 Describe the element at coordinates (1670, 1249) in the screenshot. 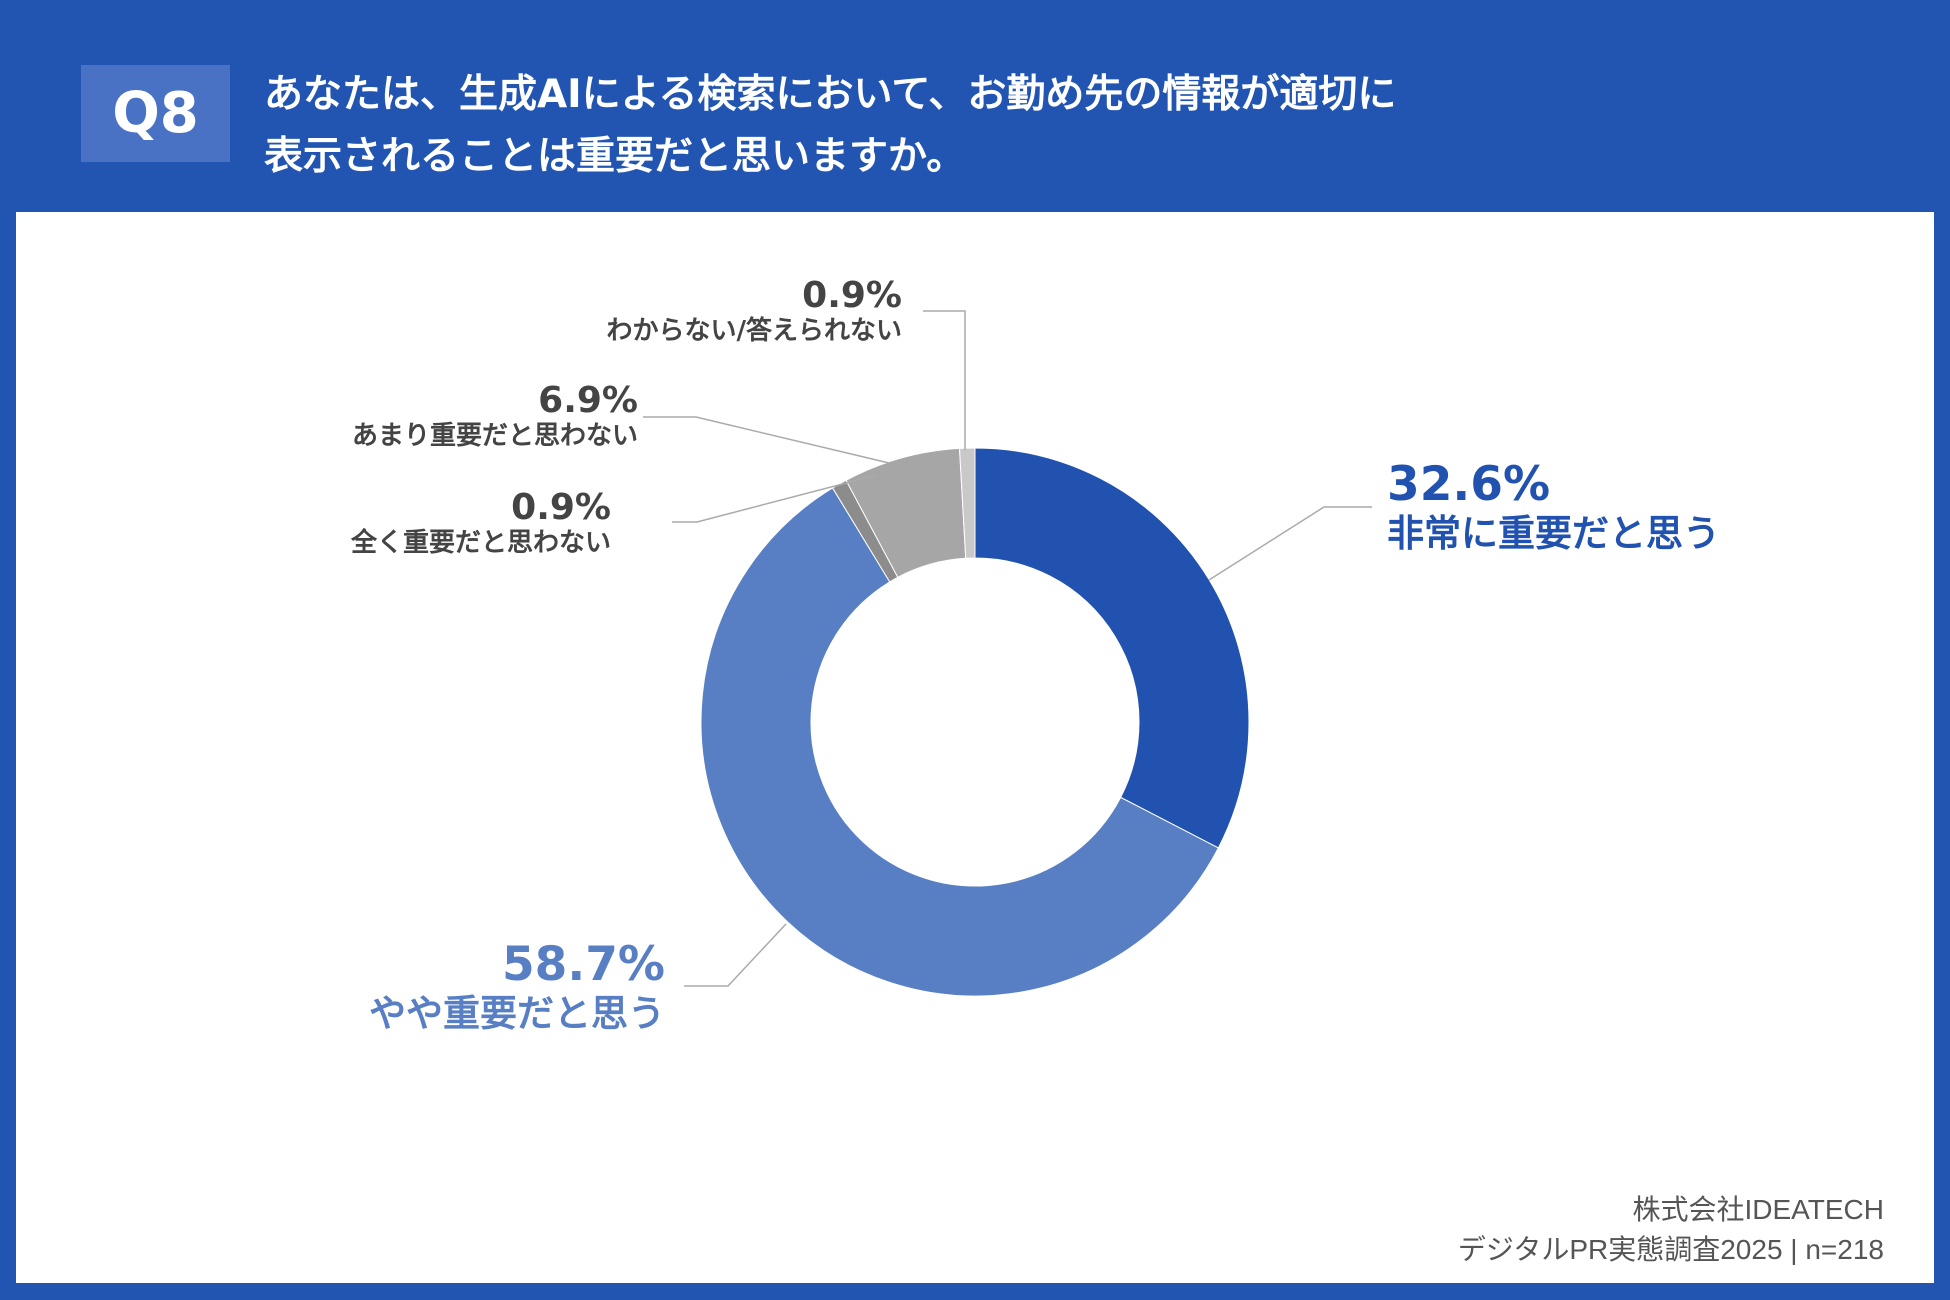

I see `survey-source: デジタルPR実態調査2025 | n=218` at that location.